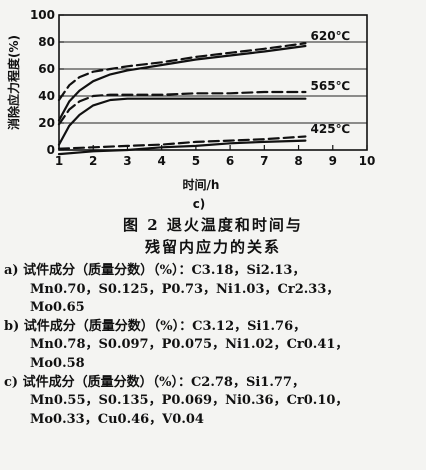 The height and width of the screenshot is (470, 426). I want to click on note-line: Mn0.70，S0.125，P0.73，Ni1.03，Cr2.33，, so click(185, 289).